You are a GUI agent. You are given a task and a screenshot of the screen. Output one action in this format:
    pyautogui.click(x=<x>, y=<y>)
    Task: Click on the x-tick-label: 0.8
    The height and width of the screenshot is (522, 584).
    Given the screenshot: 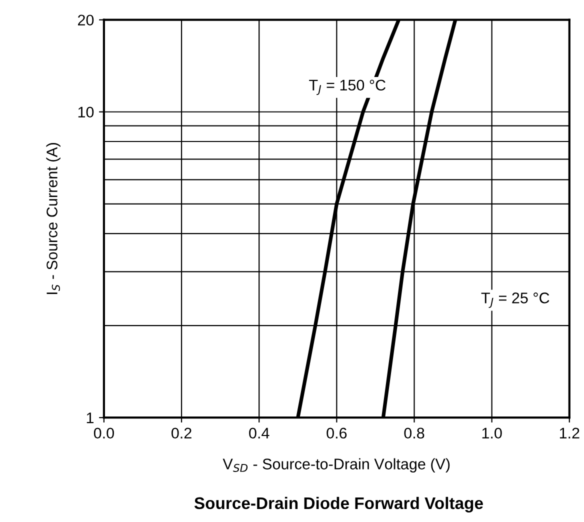 What is the action you would take?
    pyautogui.click(x=414, y=433)
    